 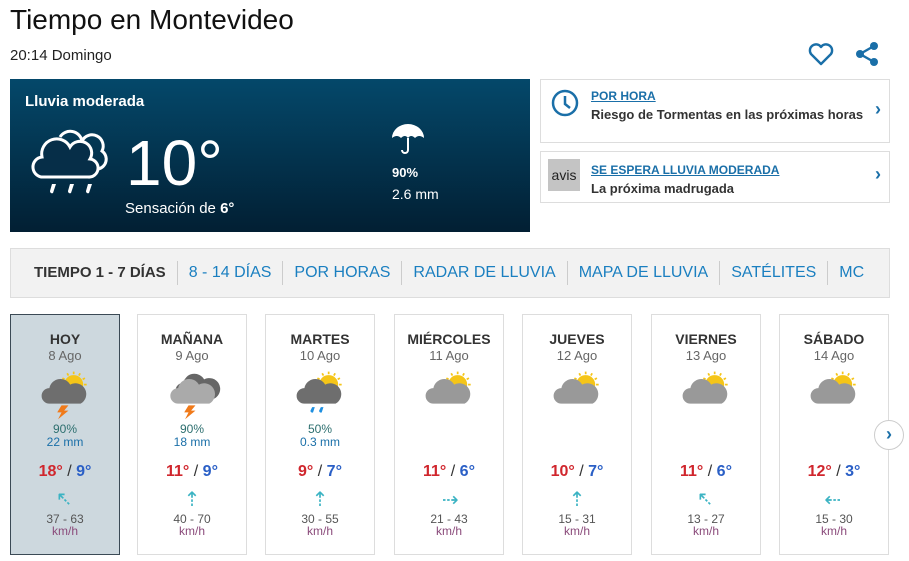 What do you see at coordinates (179, 208) in the screenshot?
I see `feels-like: Sensación de 6°` at bounding box center [179, 208].